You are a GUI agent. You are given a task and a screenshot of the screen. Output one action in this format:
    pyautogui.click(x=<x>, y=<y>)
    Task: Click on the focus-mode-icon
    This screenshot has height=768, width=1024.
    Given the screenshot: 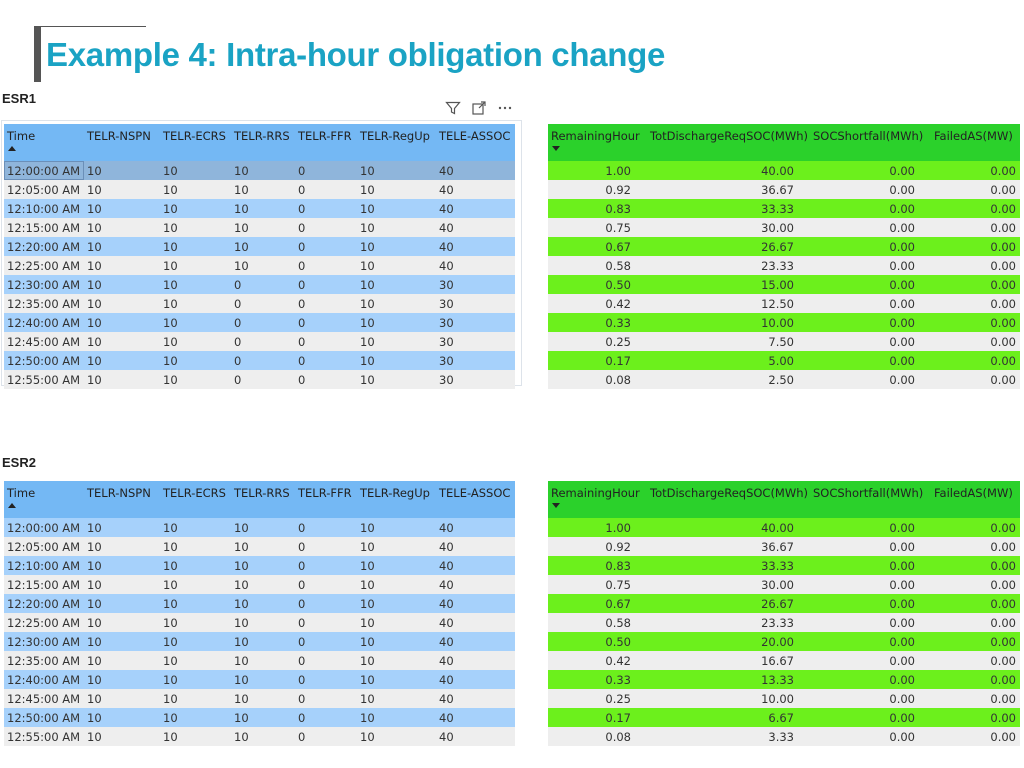 What is the action you would take?
    pyautogui.click(x=479, y=108)
    